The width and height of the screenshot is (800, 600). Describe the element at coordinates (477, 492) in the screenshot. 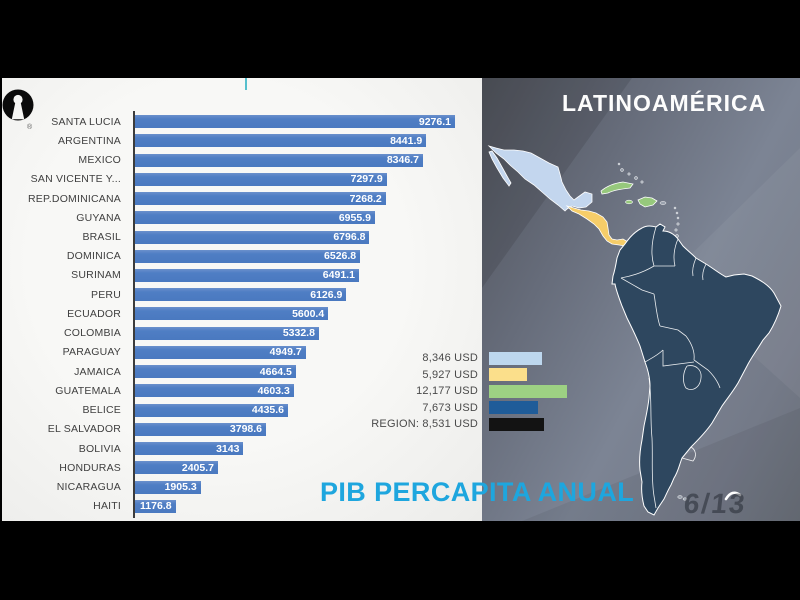

I see `chart-title: PIB PERCAPITA ANUAL` at that location.